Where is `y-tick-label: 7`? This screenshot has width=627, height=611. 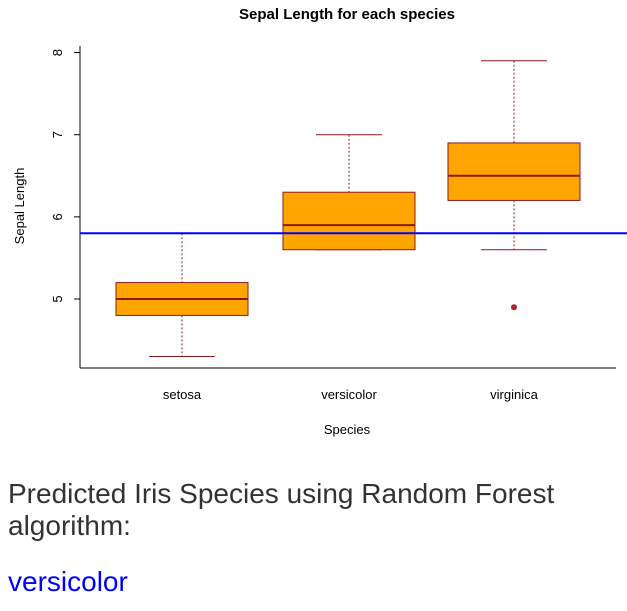
y-tick-label: 7 is located at coordinates (57, 134).